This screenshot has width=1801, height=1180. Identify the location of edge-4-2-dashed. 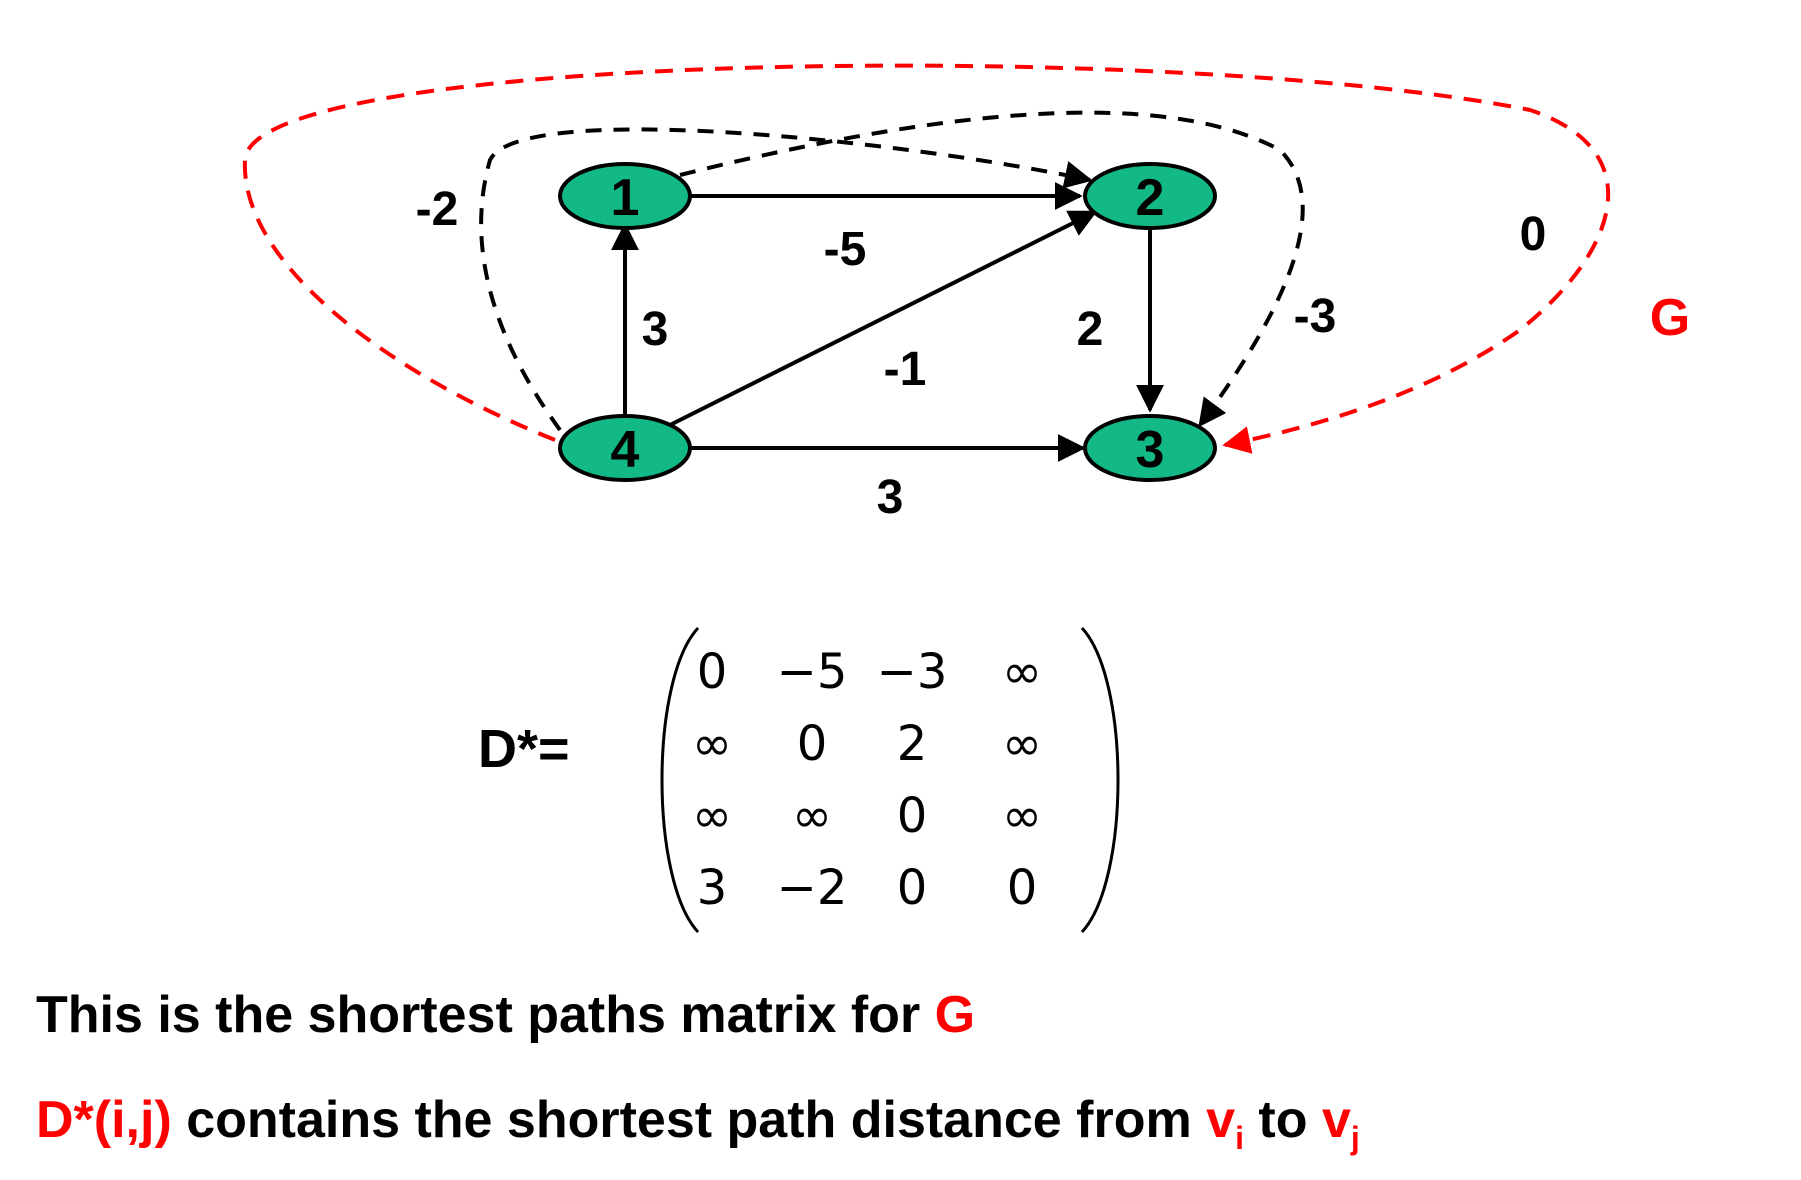
(786, 279).